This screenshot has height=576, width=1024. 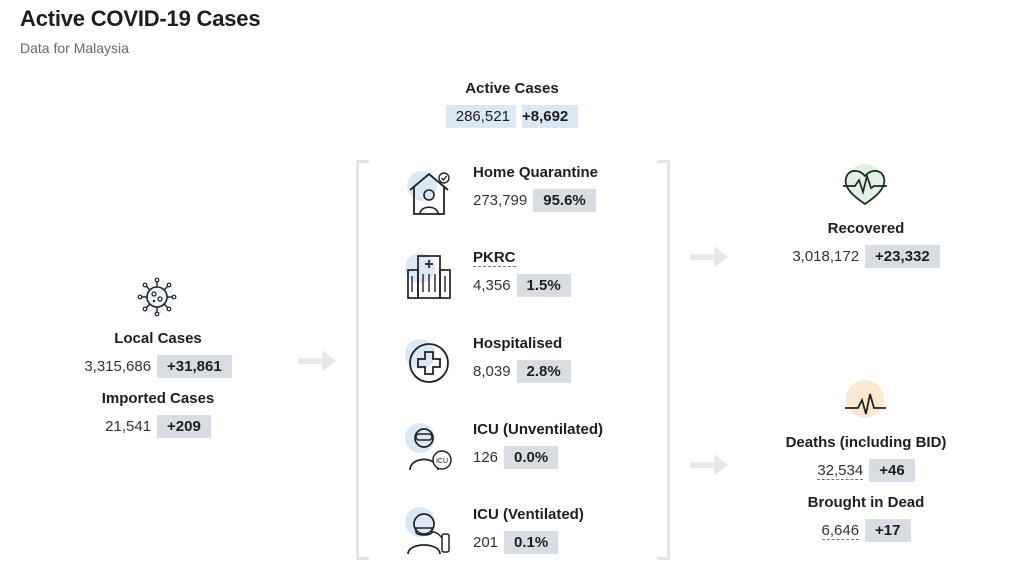 What do you see at coordinates (362, 360) in the screenshot?
I see `left-bracket` at bounding box center [362, 360].